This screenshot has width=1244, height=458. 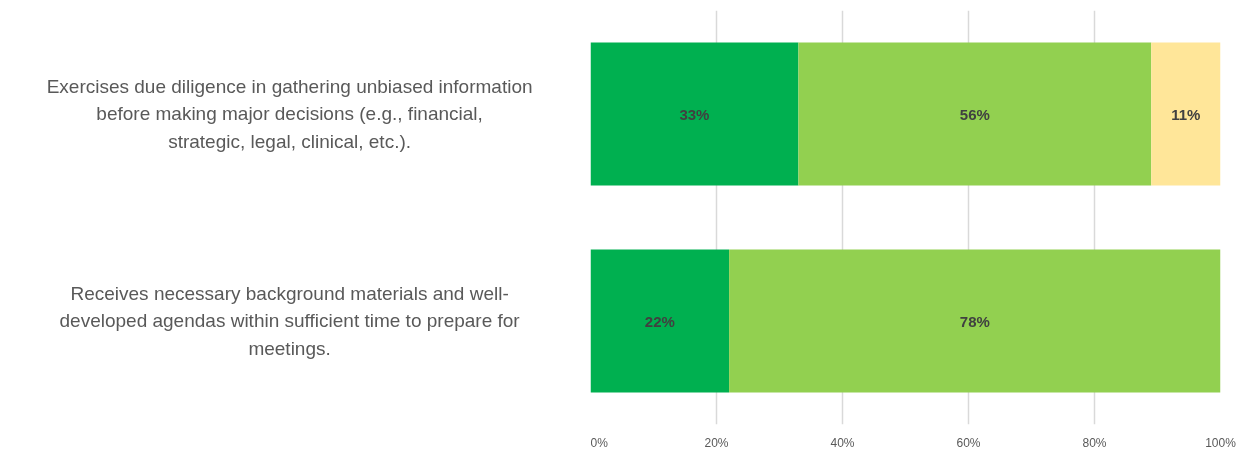 What do you see at coordinates (968, 442) in the screenshot?
I see `x-tick-label: 60%` at bounding box center [968, 442].